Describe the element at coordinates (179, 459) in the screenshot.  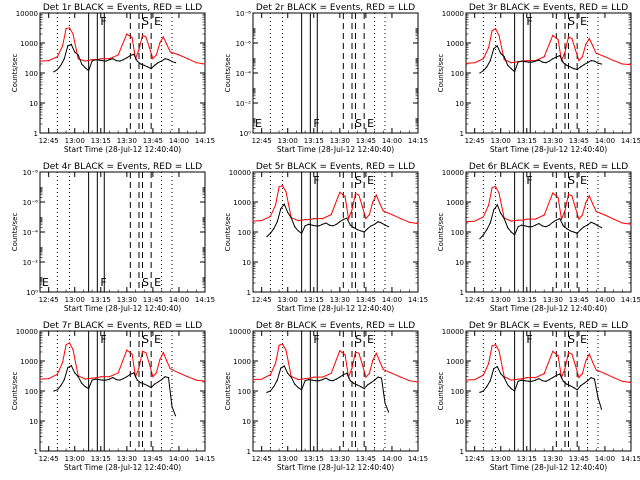
I see `x-tick-label: 14:00` at that location.